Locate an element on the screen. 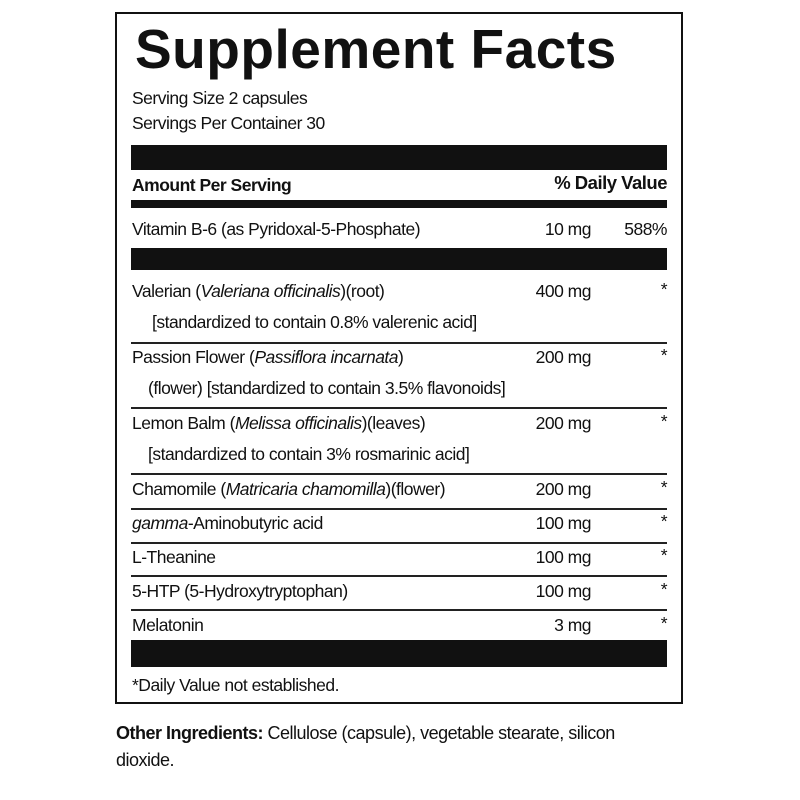  ingredient-name: gamma-Aminobutyric acid is located at coordinates (227, 523).